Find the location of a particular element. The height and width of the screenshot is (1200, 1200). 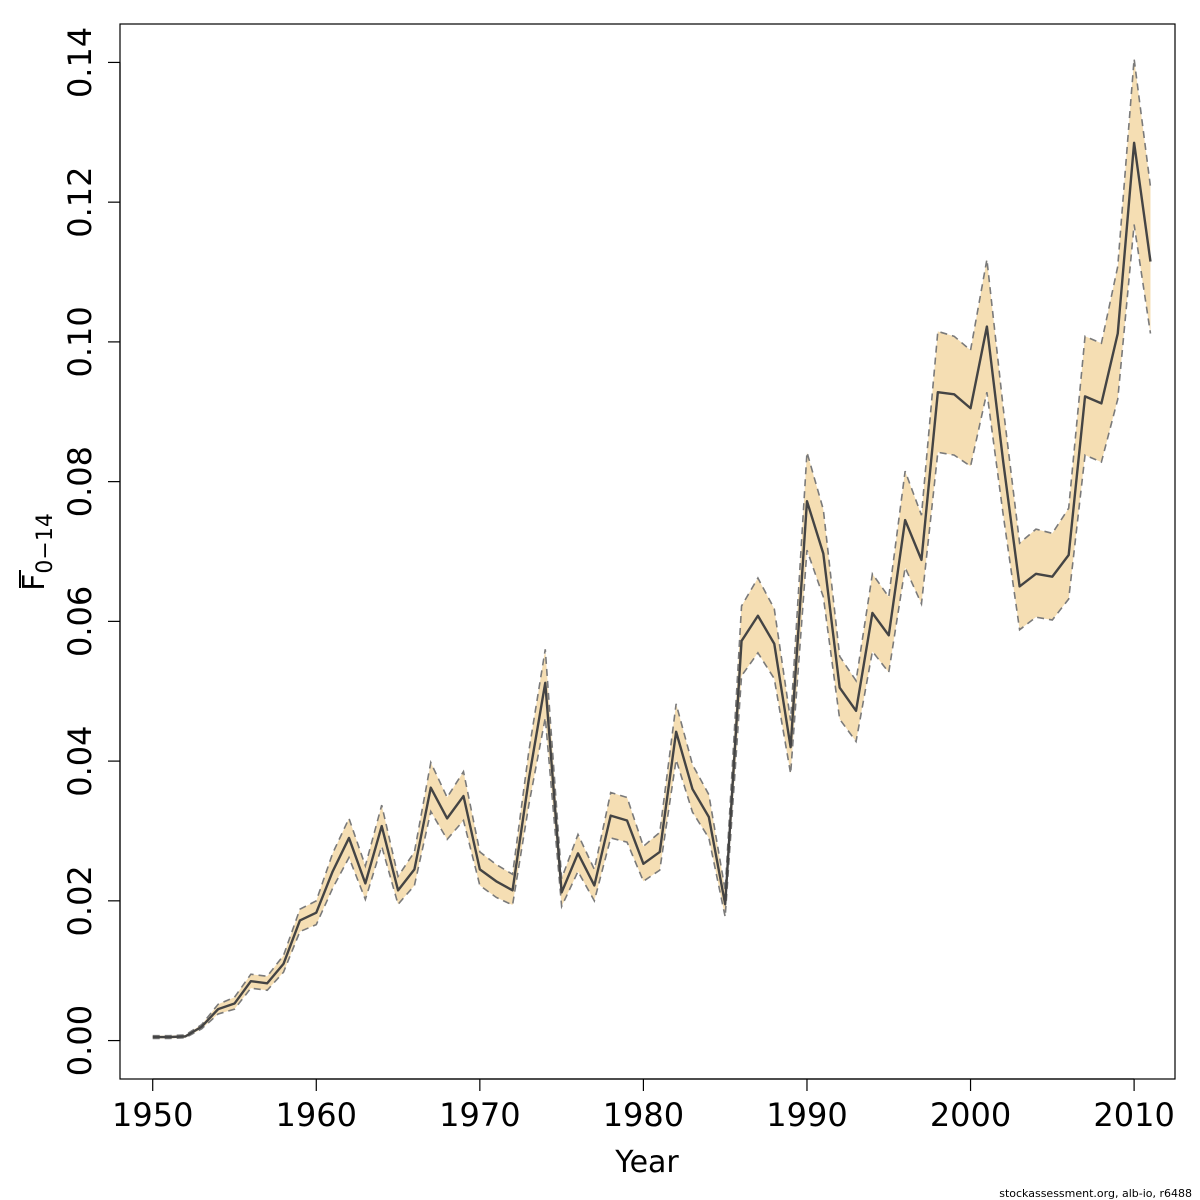

svg-text: F0−14 is located at coordinates (37, 552).